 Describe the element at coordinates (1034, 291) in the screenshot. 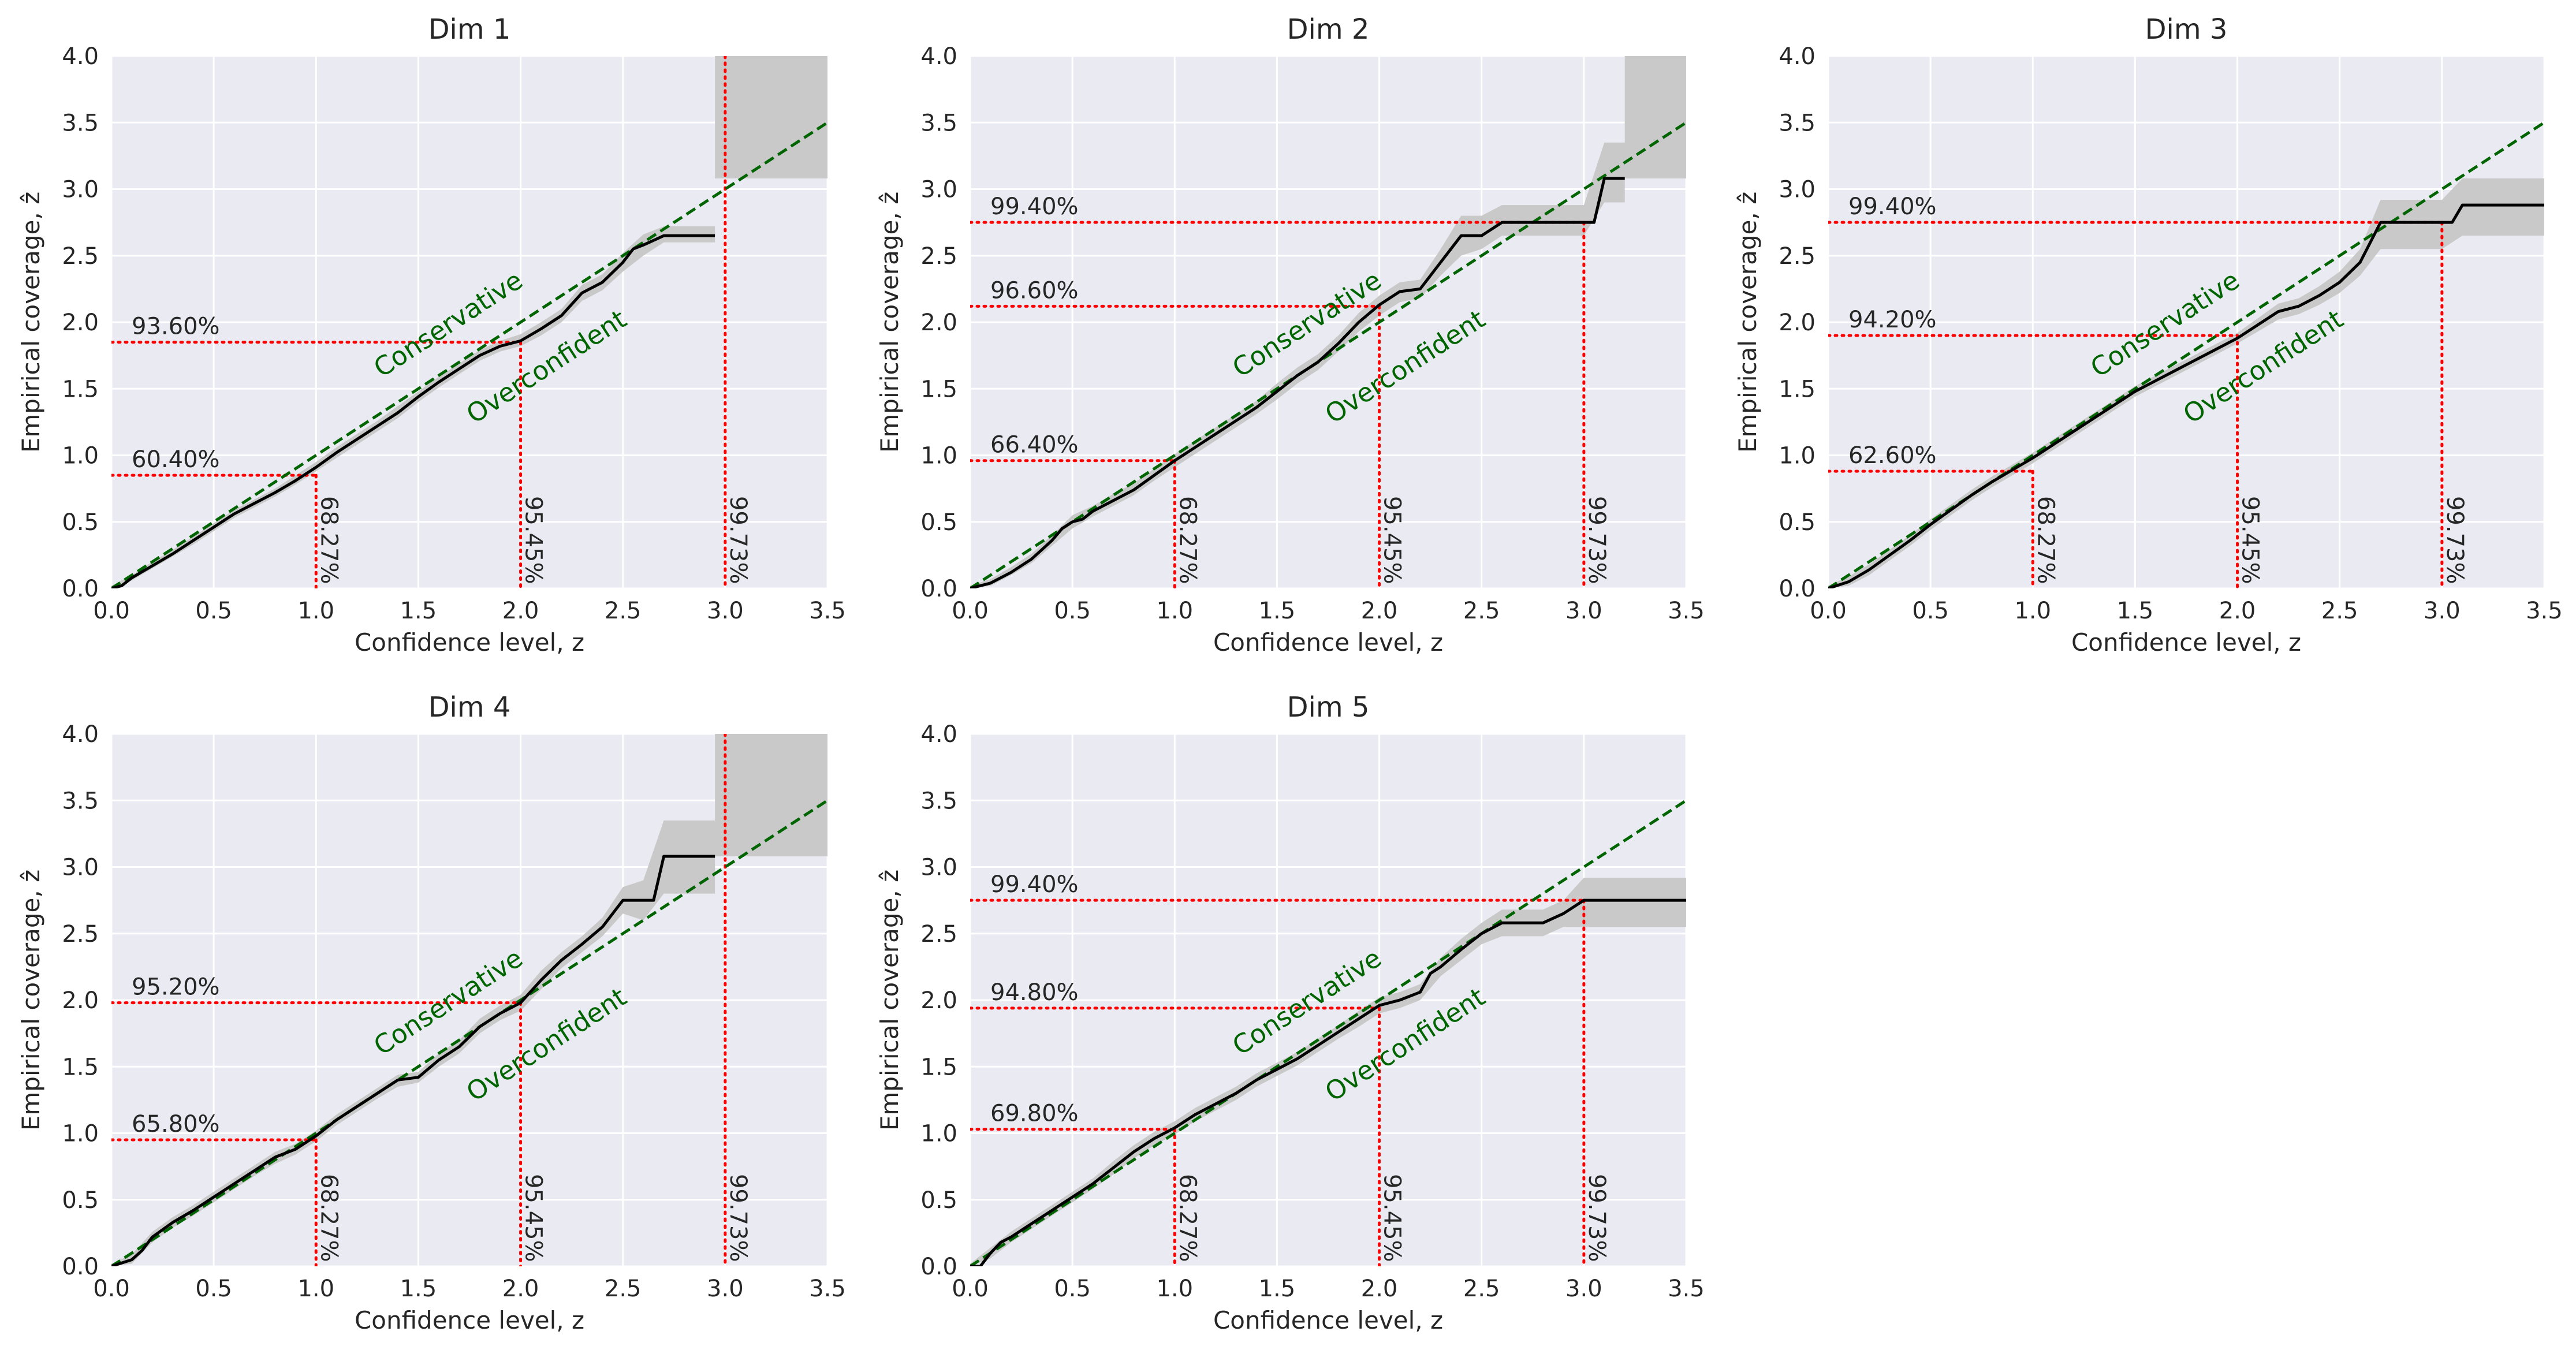

I see `coverage-percent-label: 96.60%` at that location.